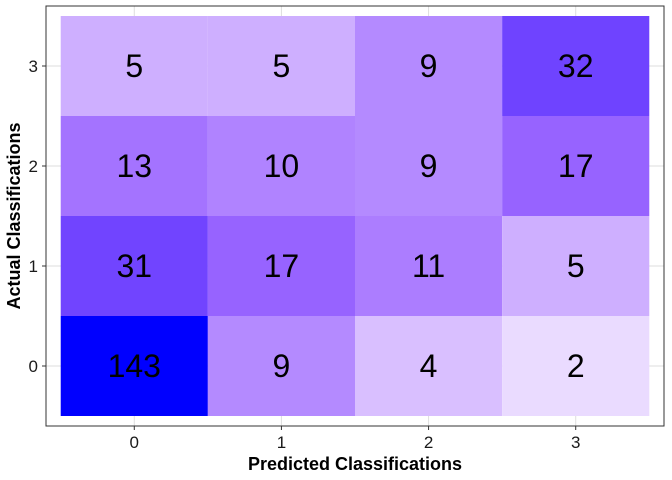 This screenshot has width=672, height=480. Describe the element at coordinates (355, 464) in the screenshot. I see `x-axis-title: Predicted Classifications` at that location.